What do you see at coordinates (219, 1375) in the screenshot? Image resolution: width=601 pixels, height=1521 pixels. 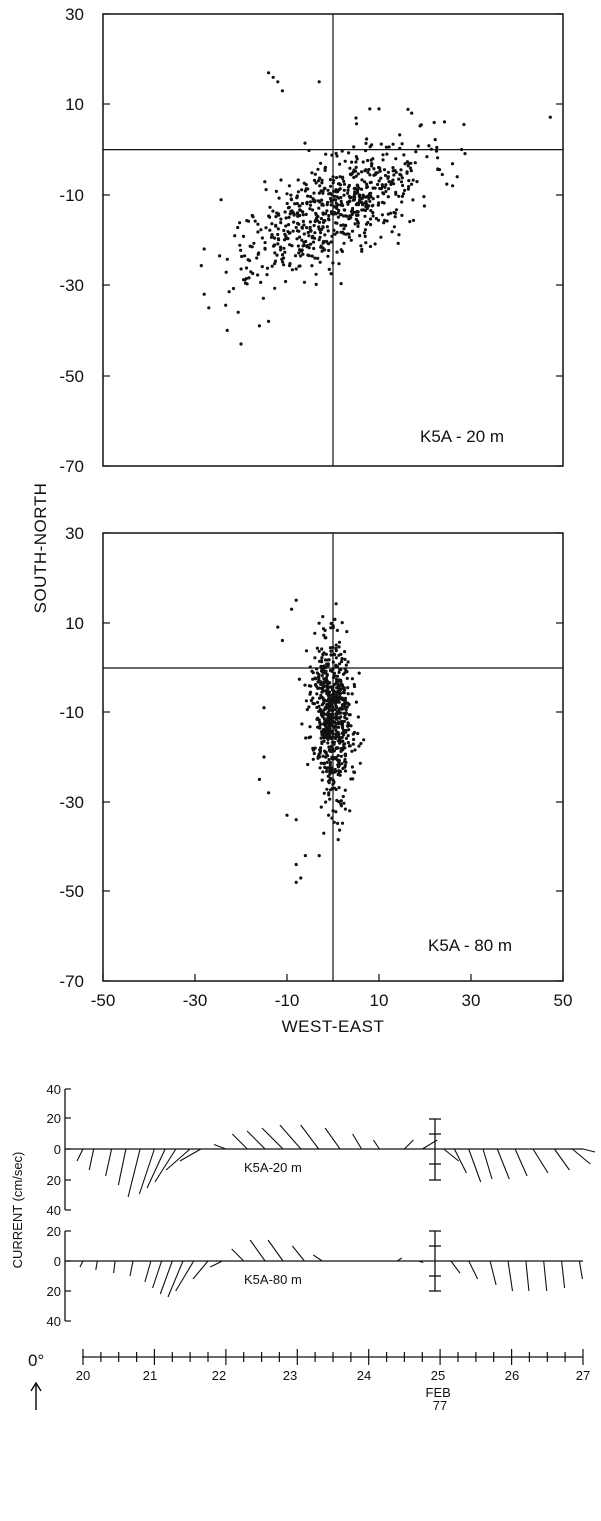 I see `date-tick-label: 22` at bounding box center [219, 1375].